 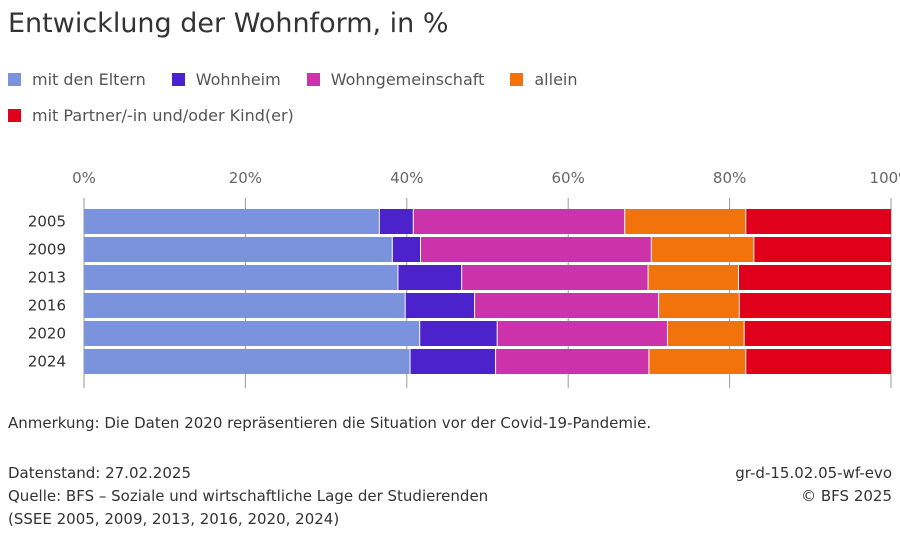 What do you see at coordinates (407, 79) in the screenshot?
I see `legend-label: Wohngemeinschaft` at bounding box center [407, 79].